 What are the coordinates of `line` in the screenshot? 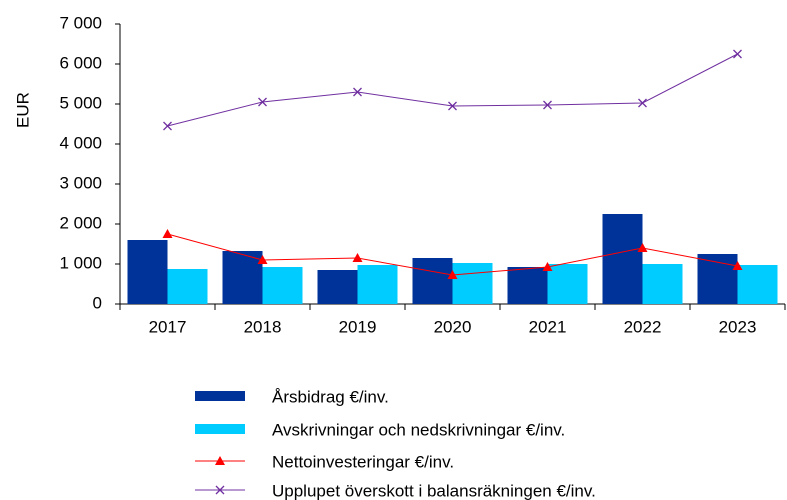 It's located at (452, 90).